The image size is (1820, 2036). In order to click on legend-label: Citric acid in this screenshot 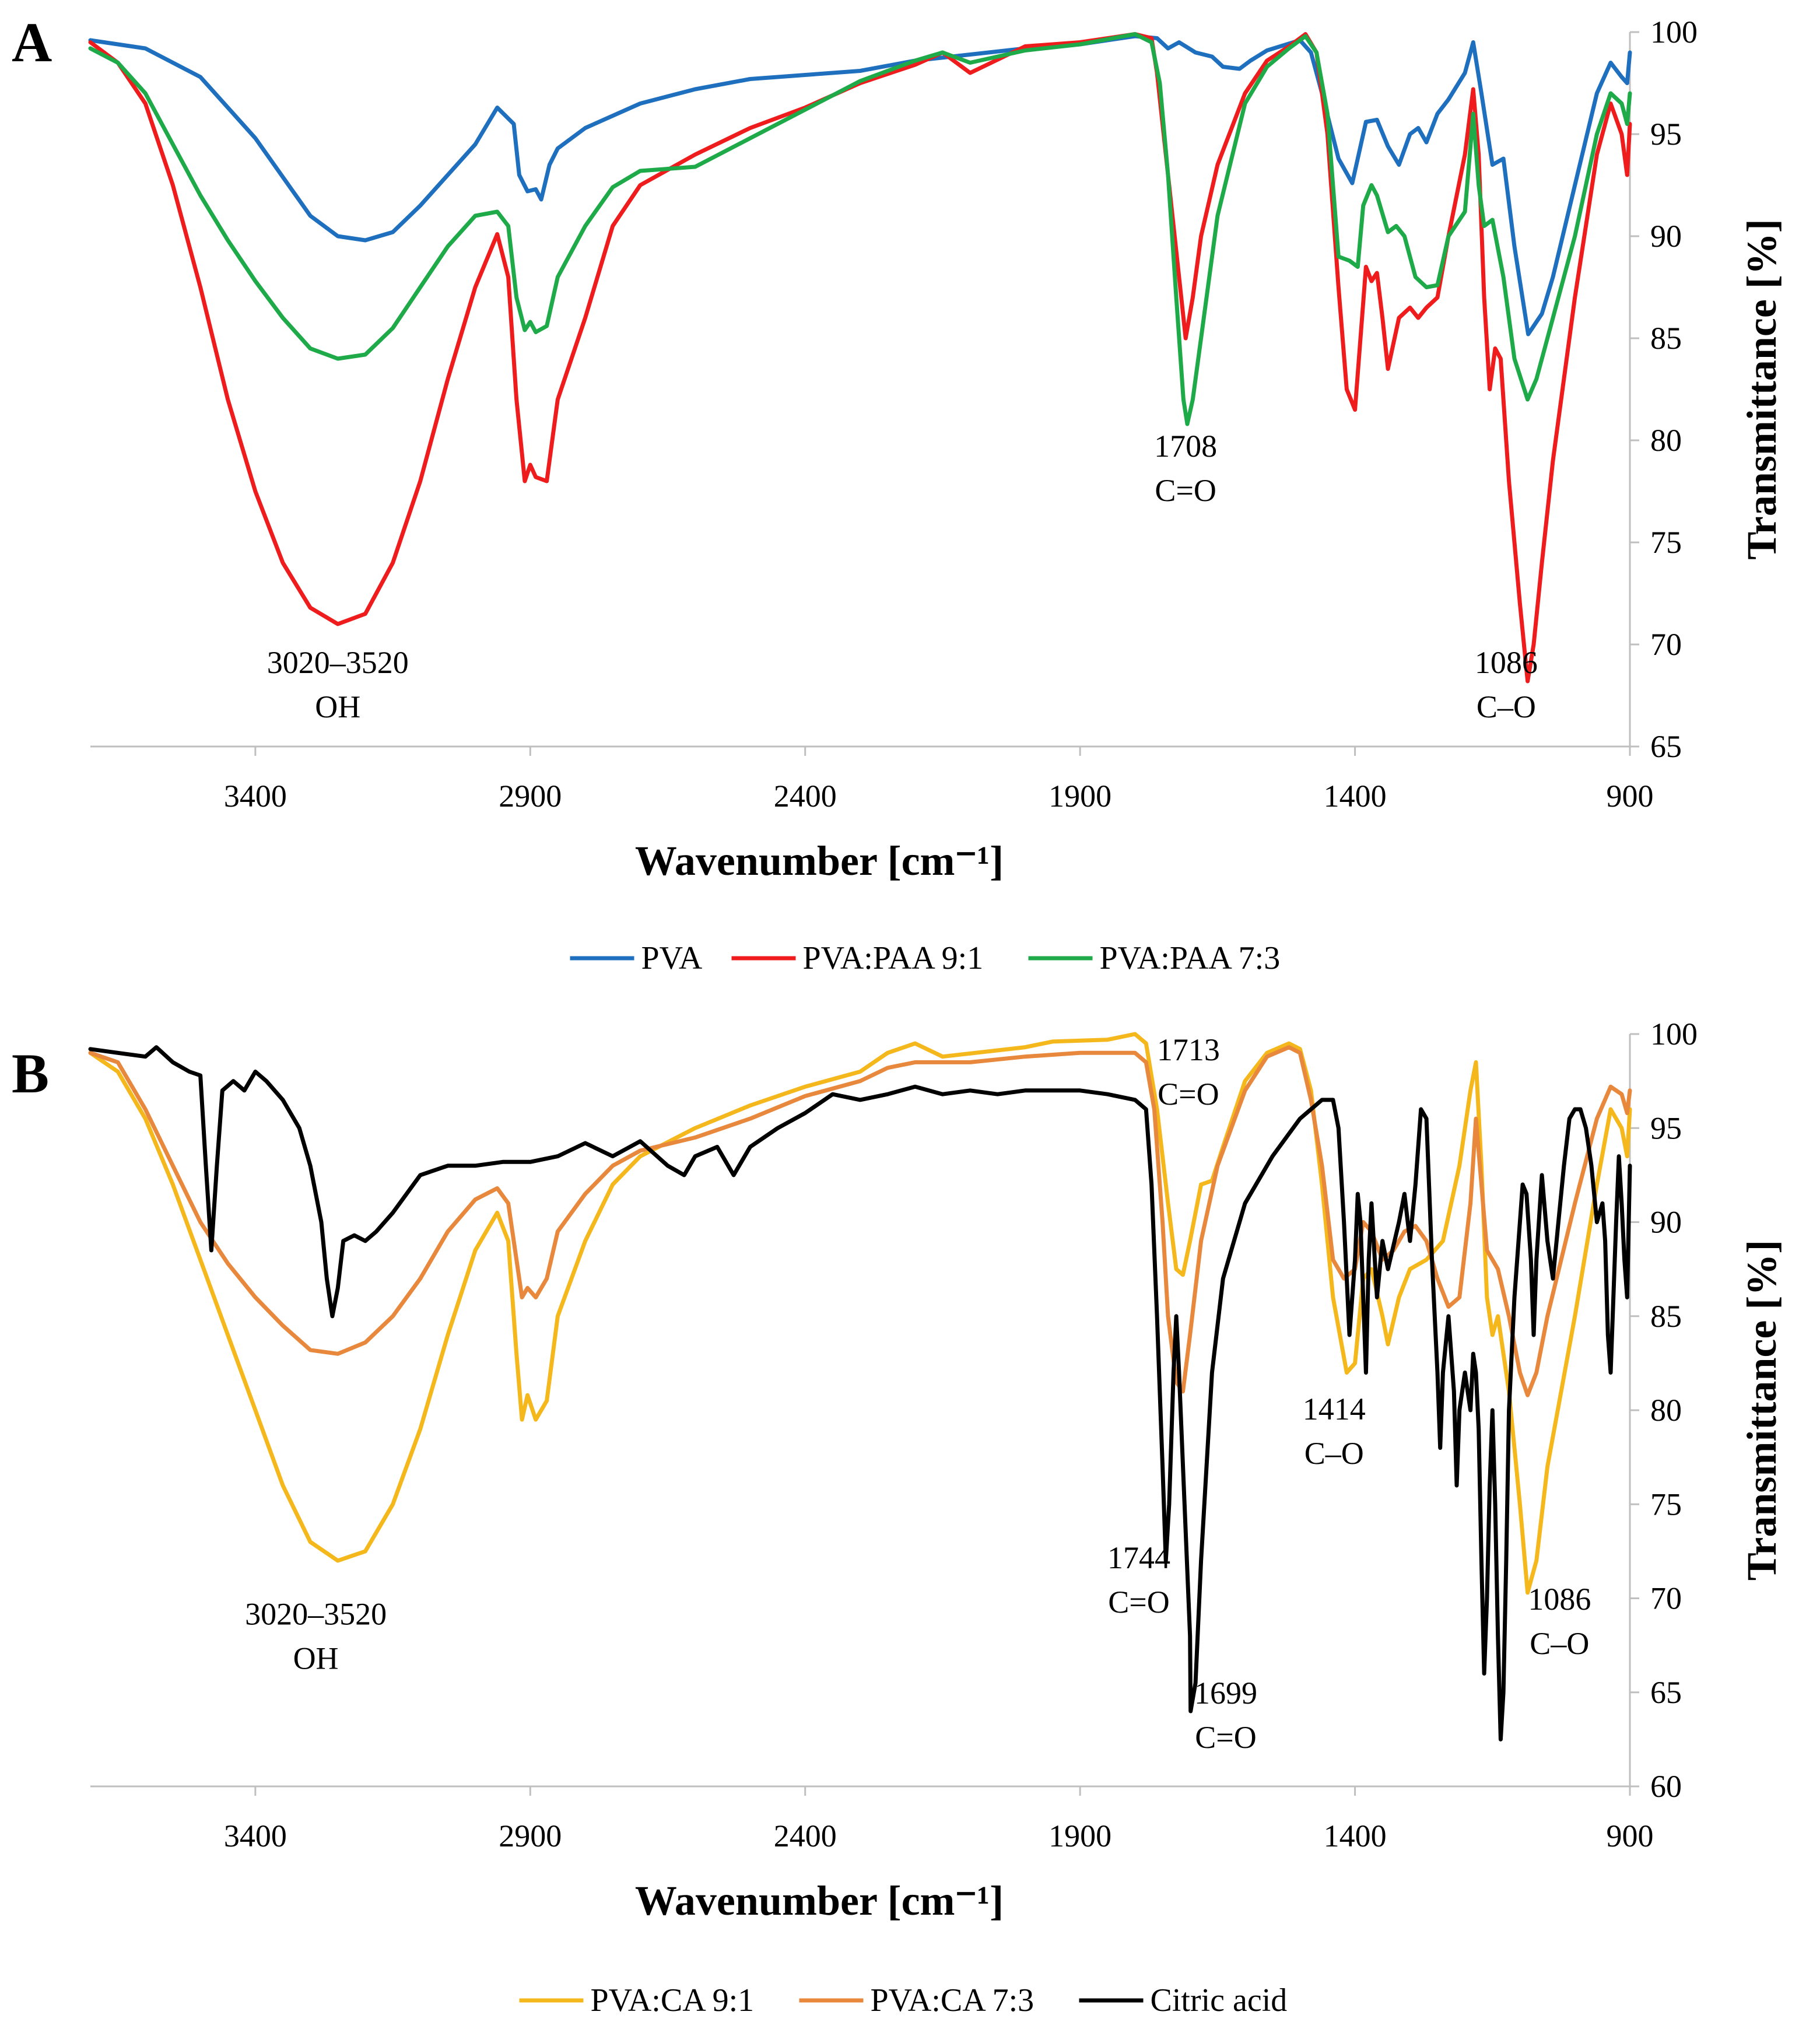, I will do `click(1219, 2000)`.